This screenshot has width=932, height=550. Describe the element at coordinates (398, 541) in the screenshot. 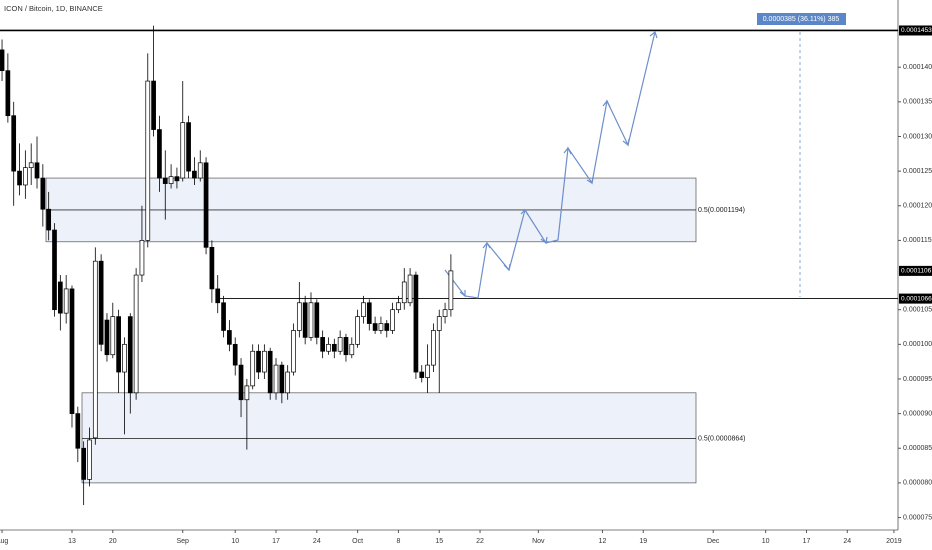

I see `x-tick-label: 8` at that location.